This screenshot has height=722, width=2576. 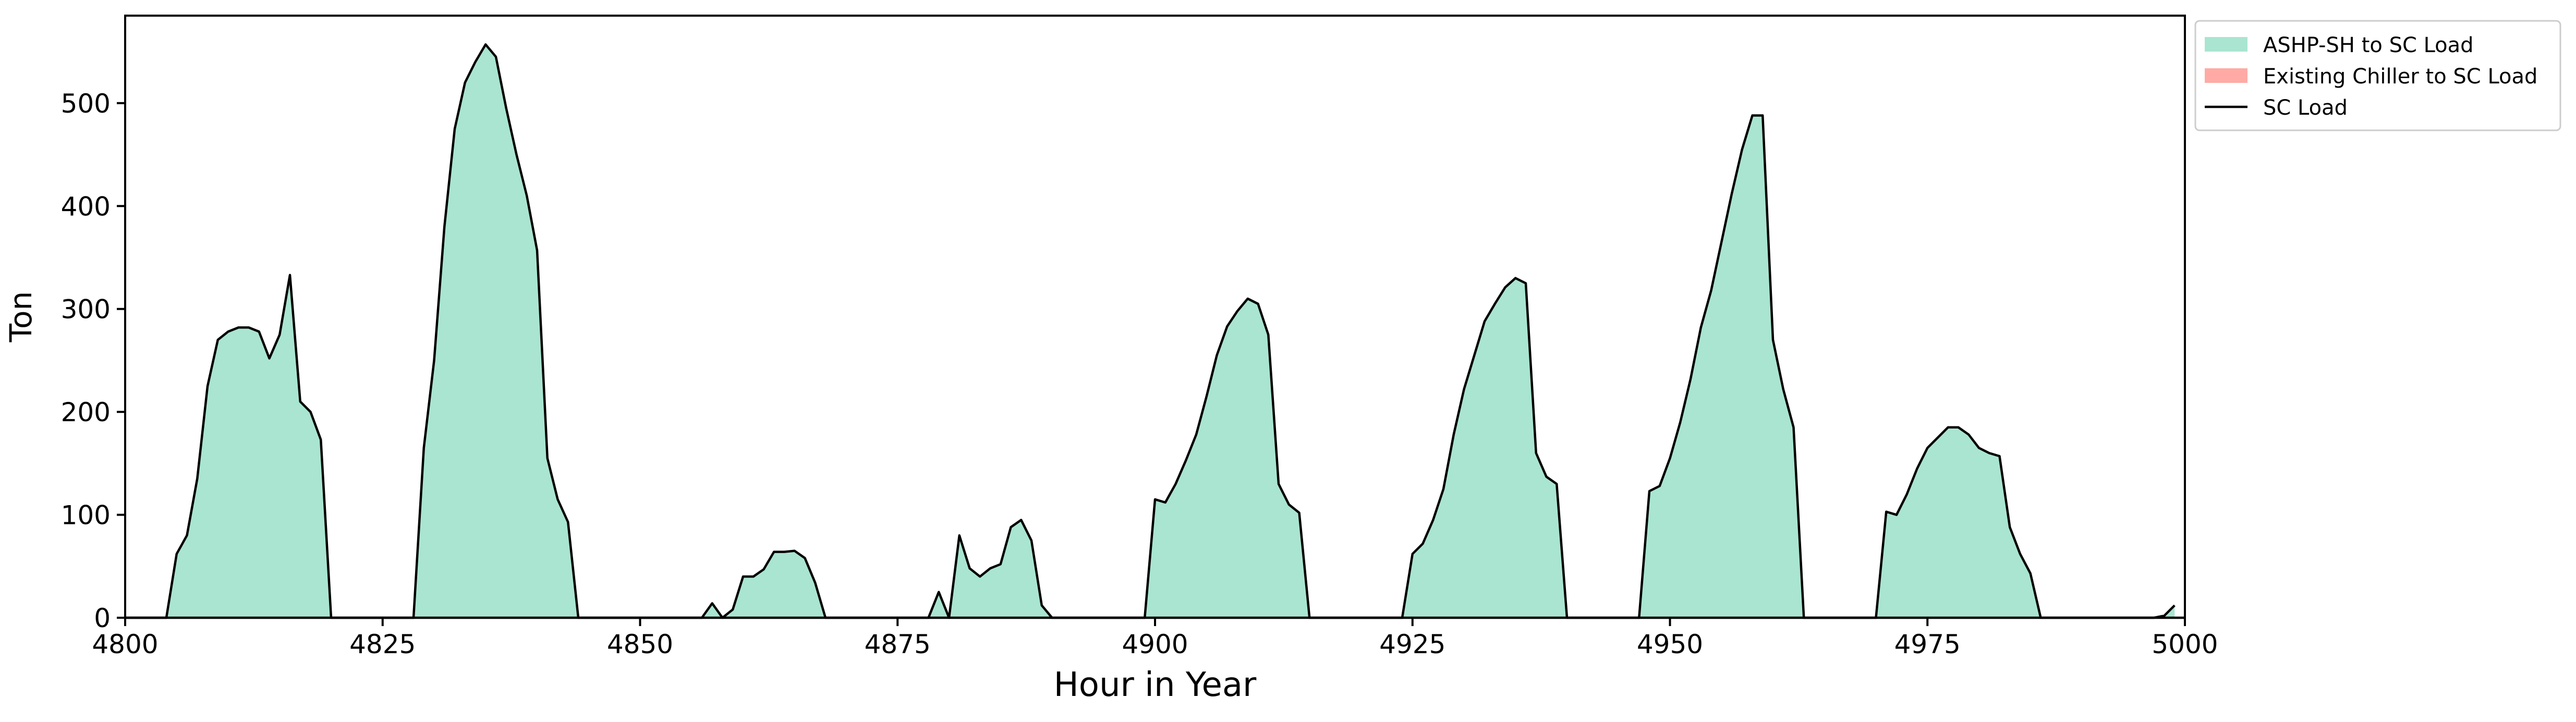 I want to click on x-axis: 4800 4825 4850 4875 4900 4925 4950 4975 5000, so click(x=1155, y=638).